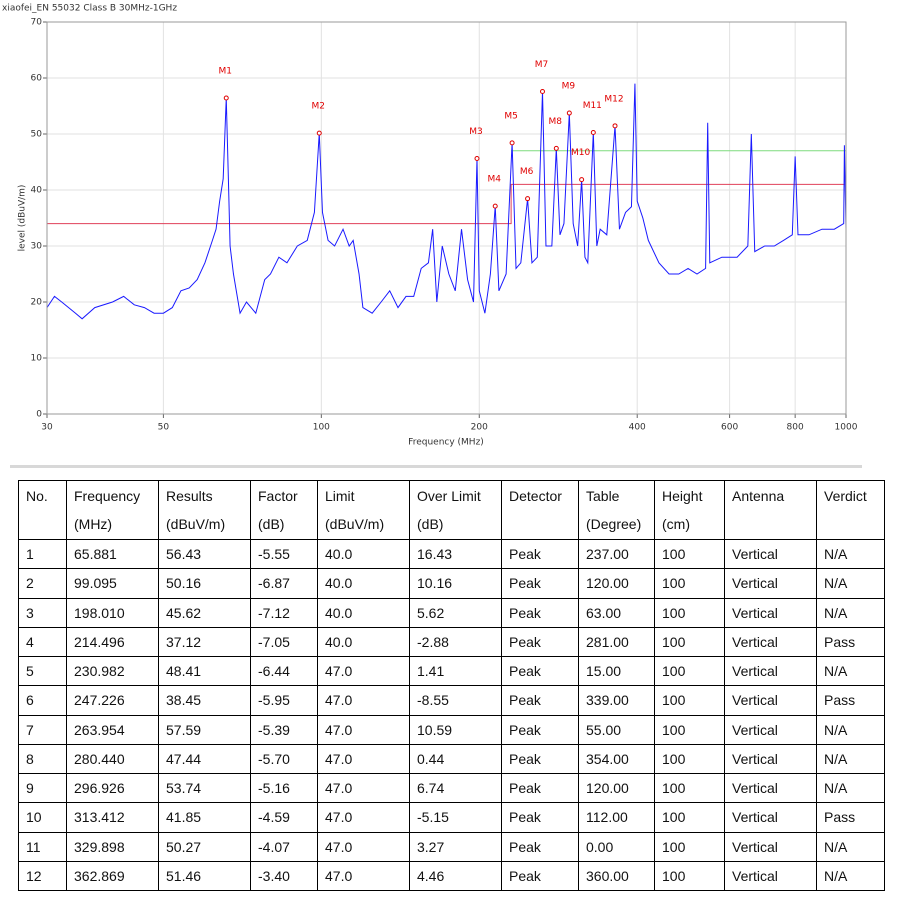  Describe the element at coordinates (42, 700) in the screenshot. I see `cell: 6` at that location.